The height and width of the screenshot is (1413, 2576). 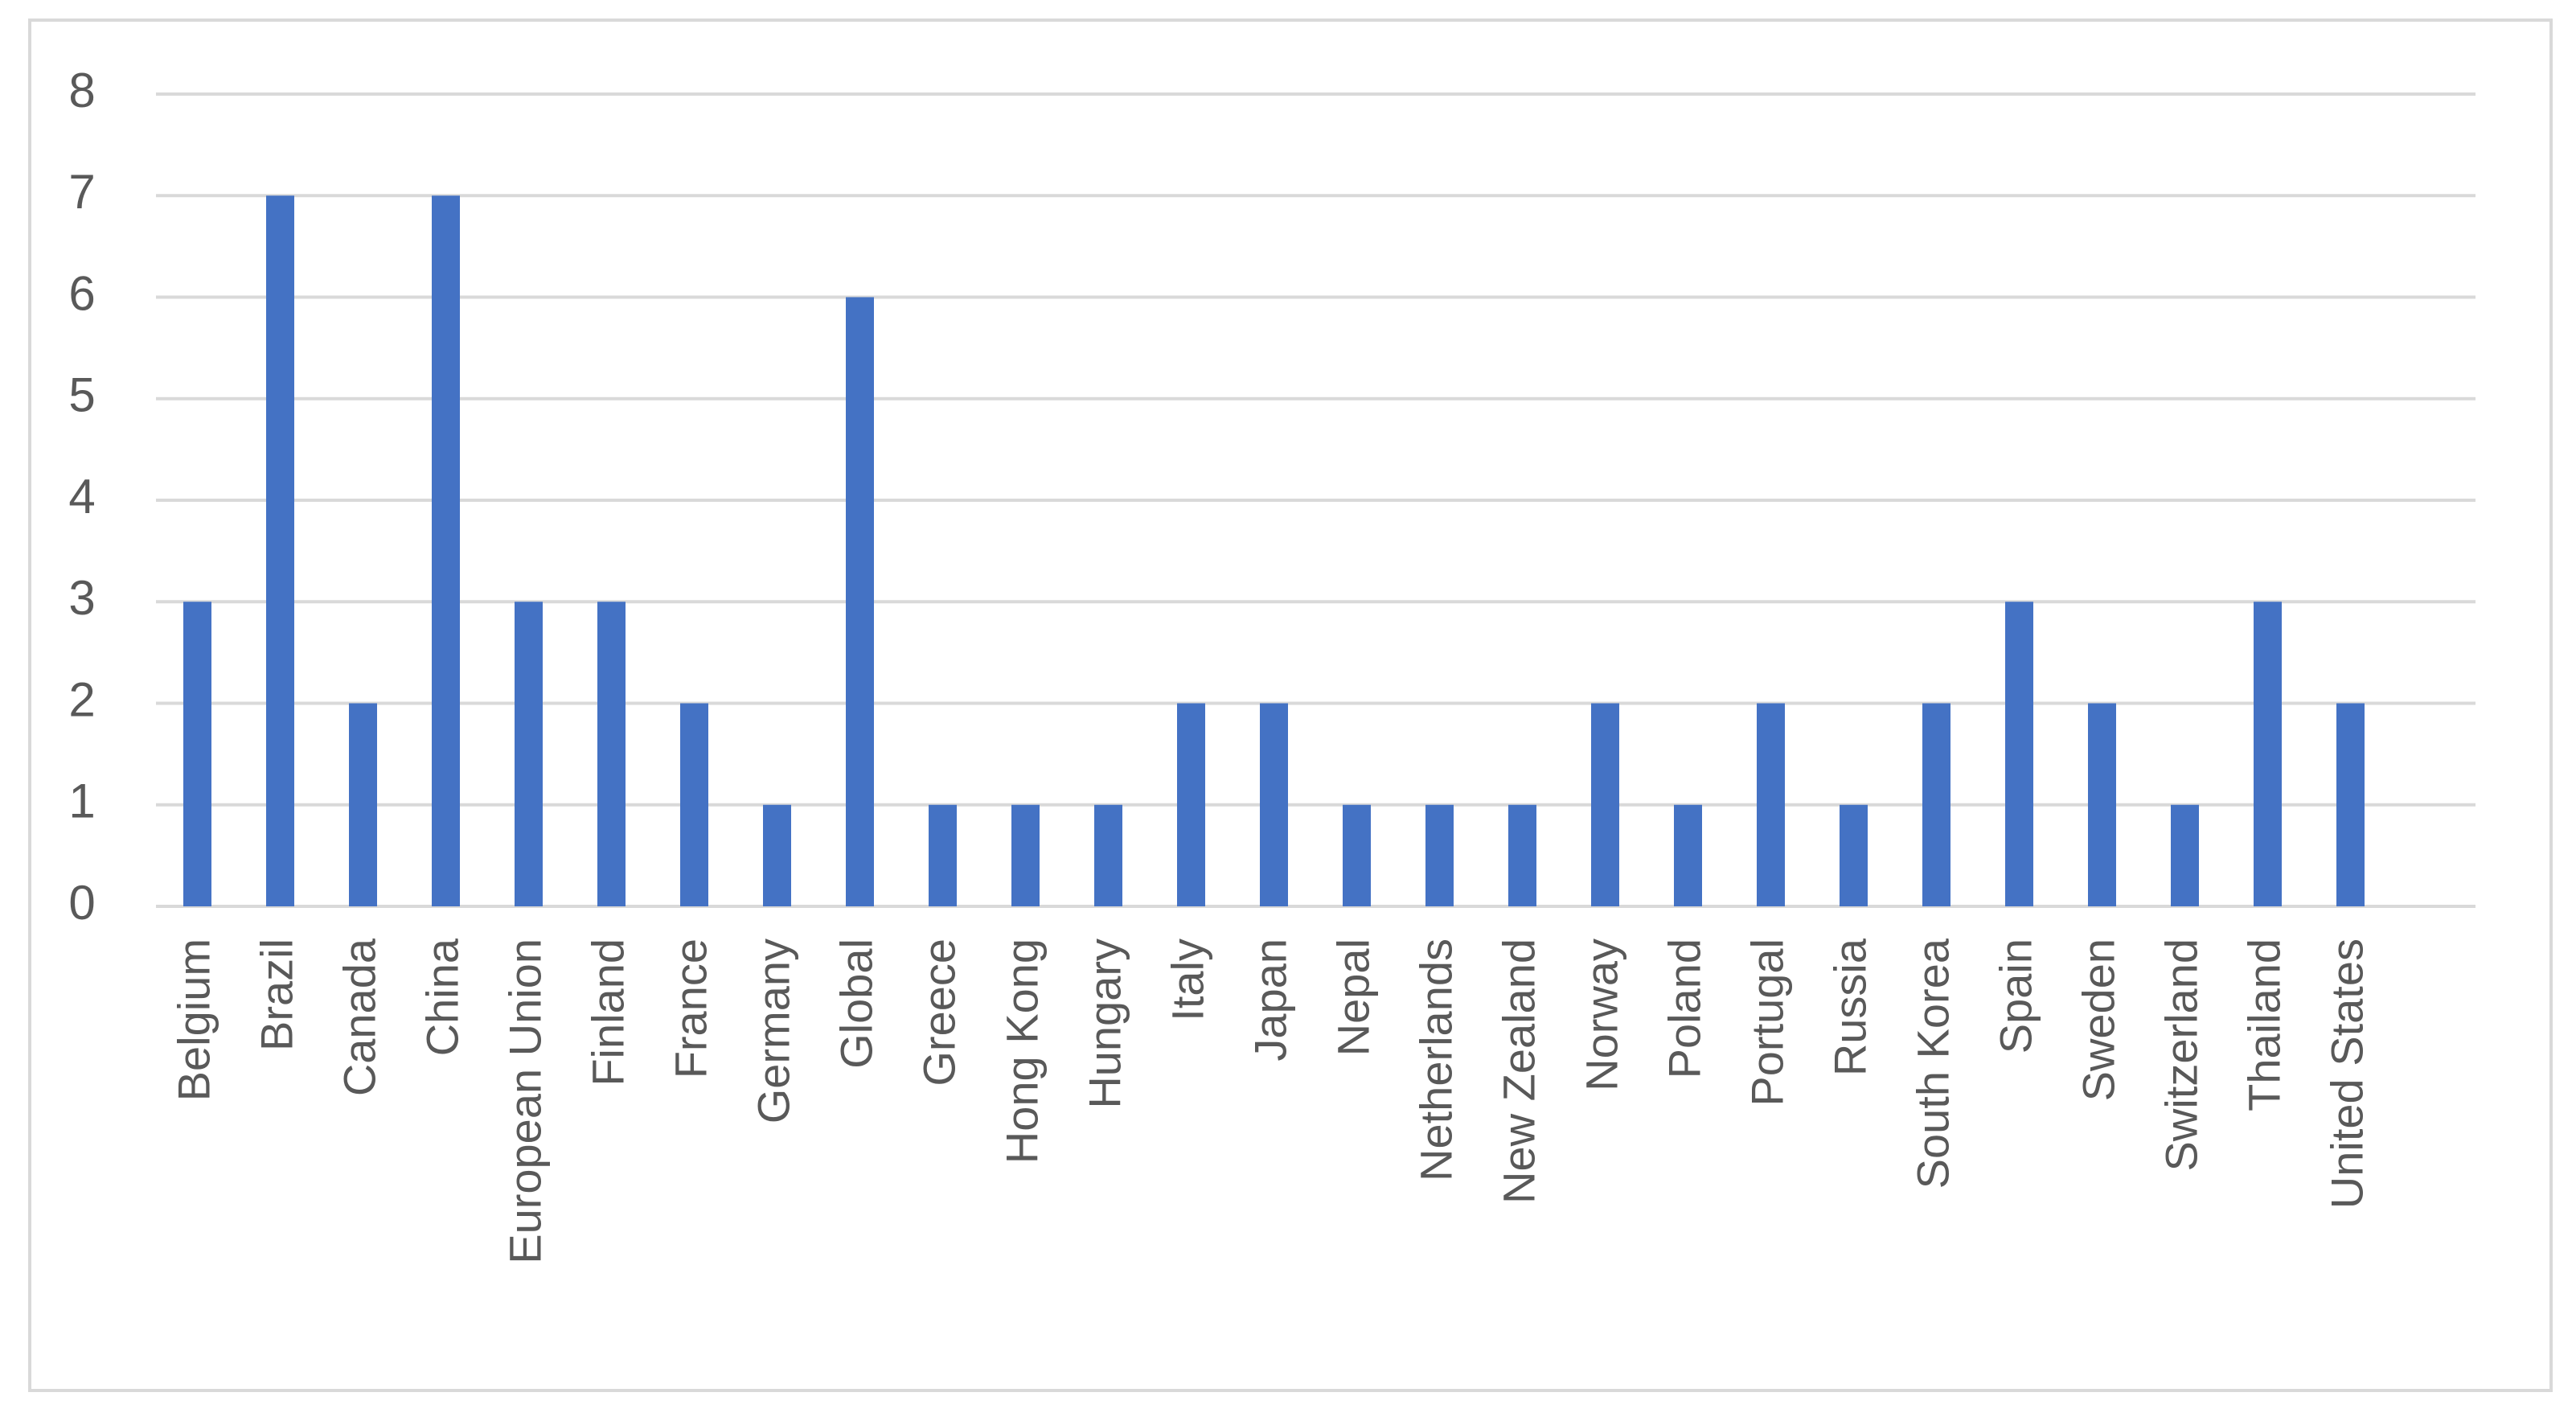 What do you see at coordinates (1352, 998) in the screenshot?
I see `x-tick-label: Nepal` at bounding box center [1352, 998].